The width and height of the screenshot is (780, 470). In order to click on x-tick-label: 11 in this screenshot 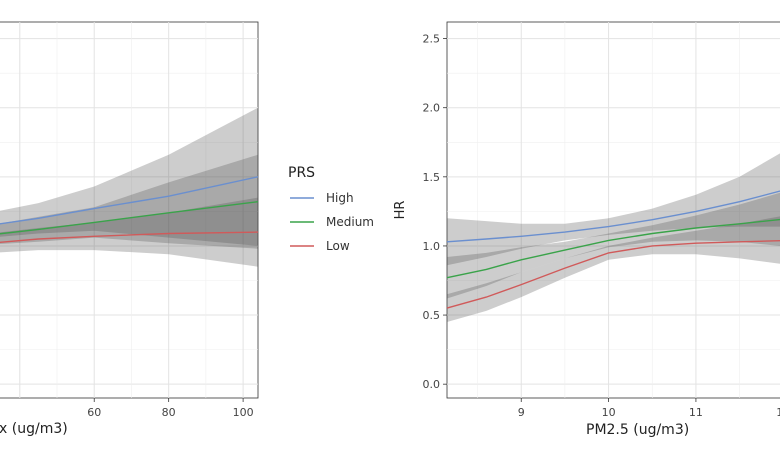, I will do `click(696, 412)`.